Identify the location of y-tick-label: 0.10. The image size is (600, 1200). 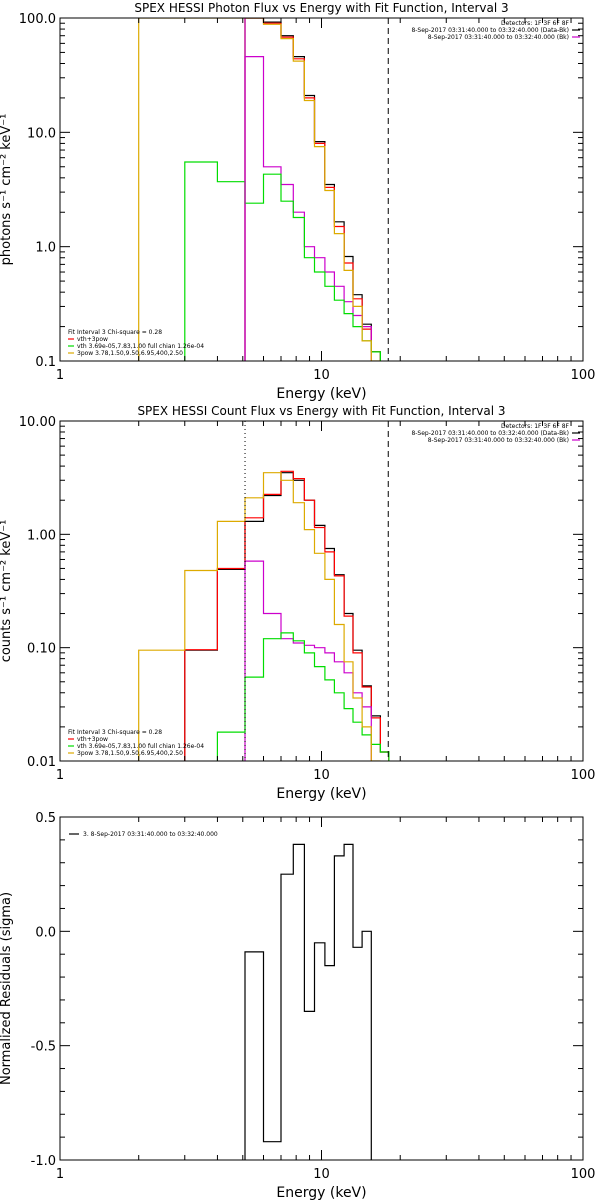
(41, 649).